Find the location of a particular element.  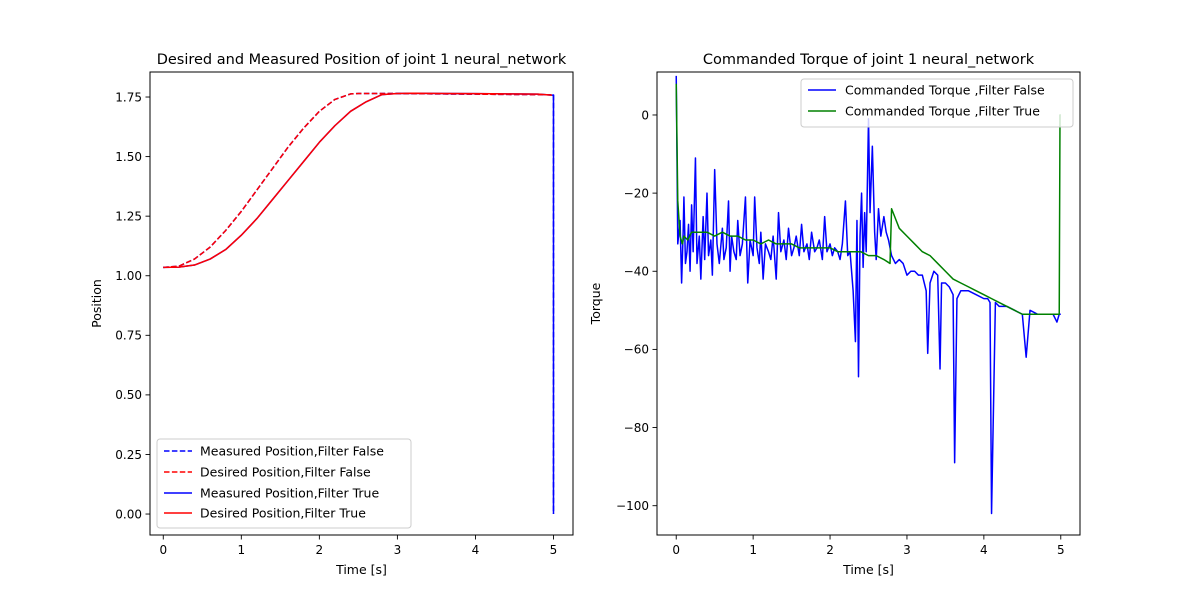

chart-left-ylabel: Position is located at coordinates (96, 303).